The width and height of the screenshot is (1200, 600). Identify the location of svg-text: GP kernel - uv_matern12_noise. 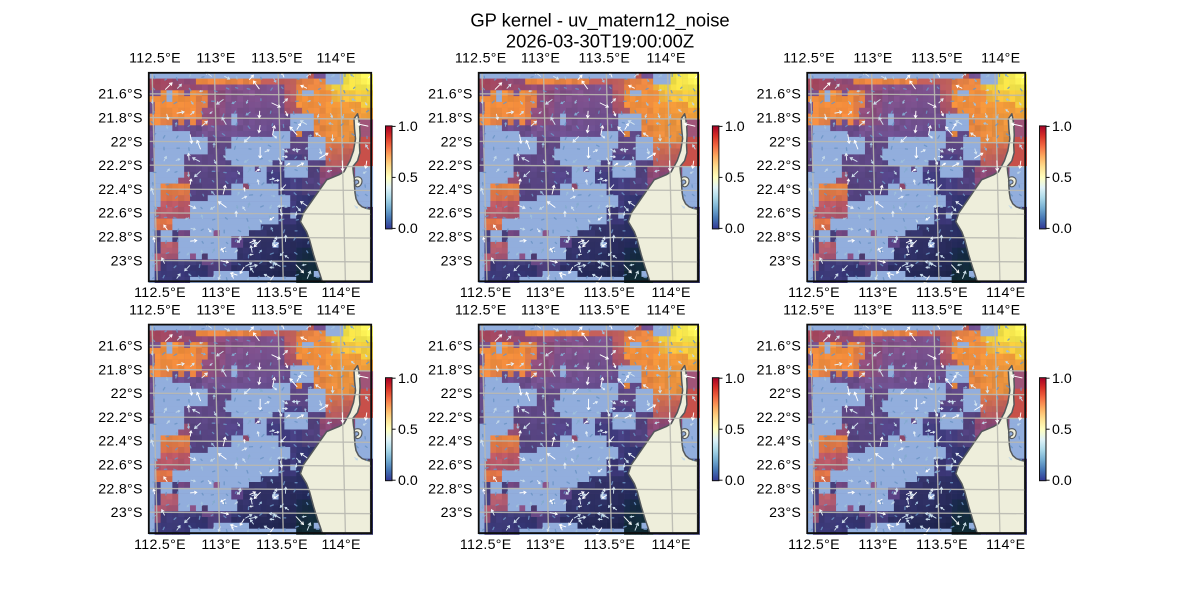
(599, 21).